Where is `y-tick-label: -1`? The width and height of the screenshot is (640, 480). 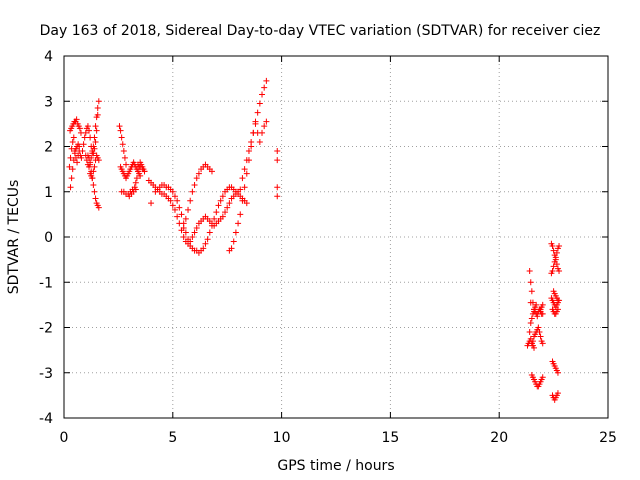 y-tick-label: -1 is located at coordinates (46, 283).